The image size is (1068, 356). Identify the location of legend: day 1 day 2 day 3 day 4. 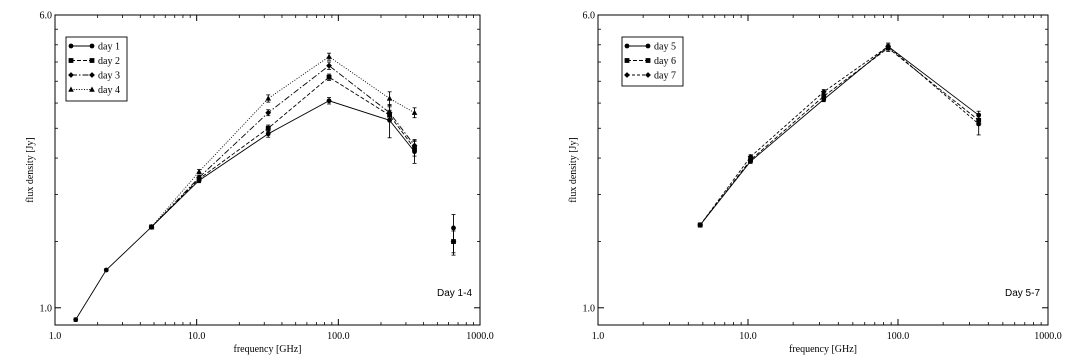
(96, 69).